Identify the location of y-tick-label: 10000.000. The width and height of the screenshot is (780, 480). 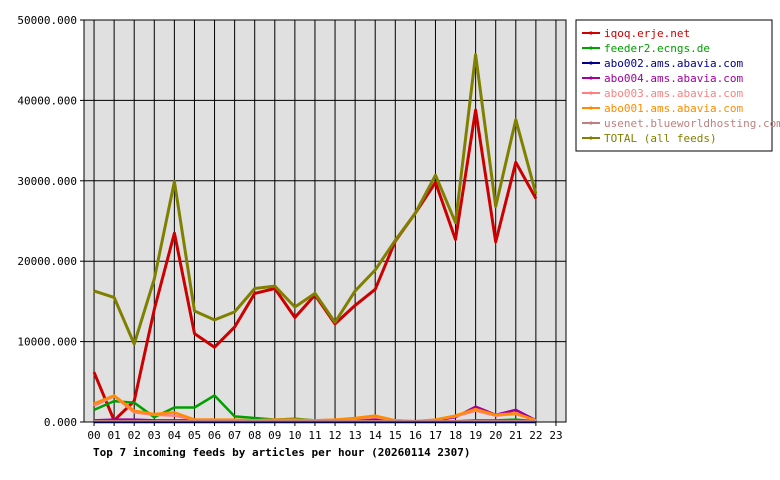
(47, 342).